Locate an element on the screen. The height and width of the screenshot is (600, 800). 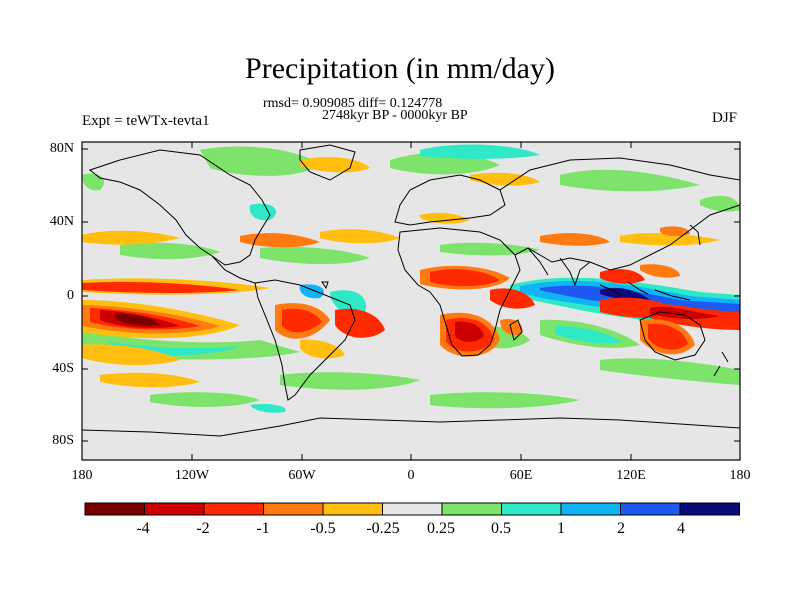
map-title: Precipitation (in mm/day) is located at coordinates (400, 68).